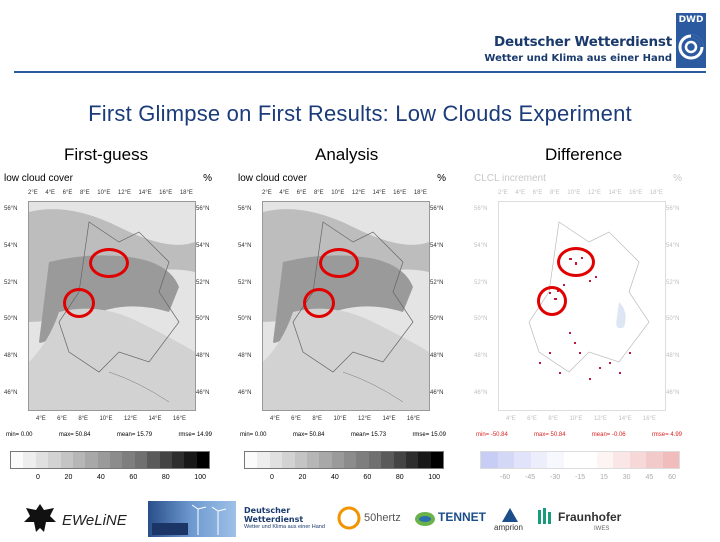 The height and width of the screenshot is (542, 720). I want to click on fraunhofer-logo: Fraunhofer IWES, so click(579, 521).